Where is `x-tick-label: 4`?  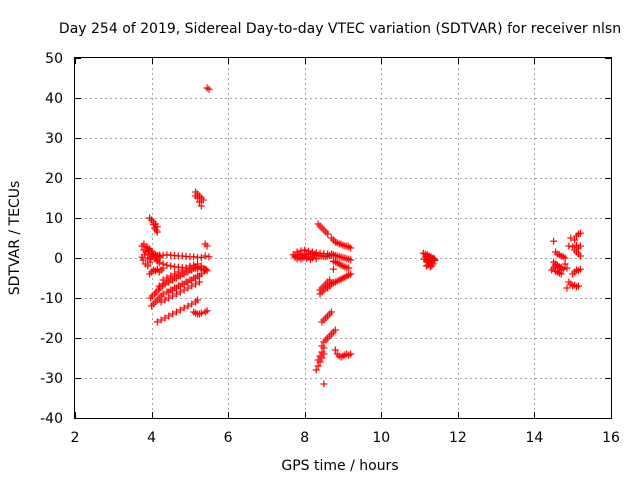
x-tick-label: 4 is located at coordinates (151, 438).